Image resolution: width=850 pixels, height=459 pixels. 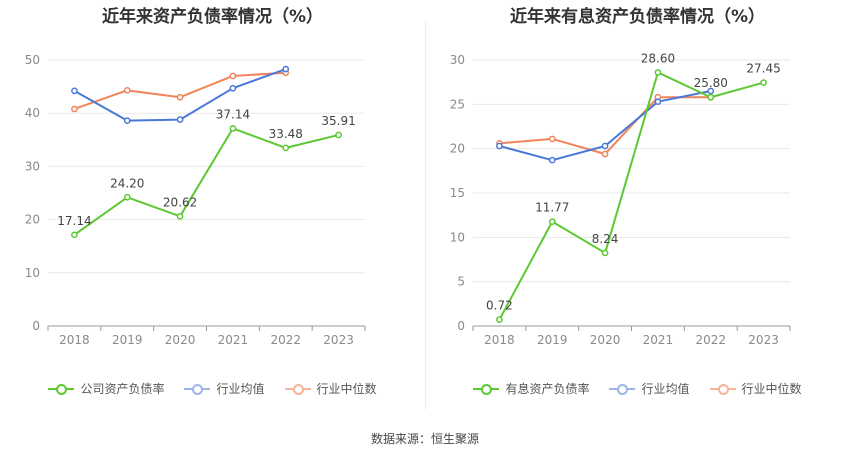 What do you see at coordinates (499, 306) in the screenshot?
I see `data-label: 0.72` at bounding box center [499, 306].